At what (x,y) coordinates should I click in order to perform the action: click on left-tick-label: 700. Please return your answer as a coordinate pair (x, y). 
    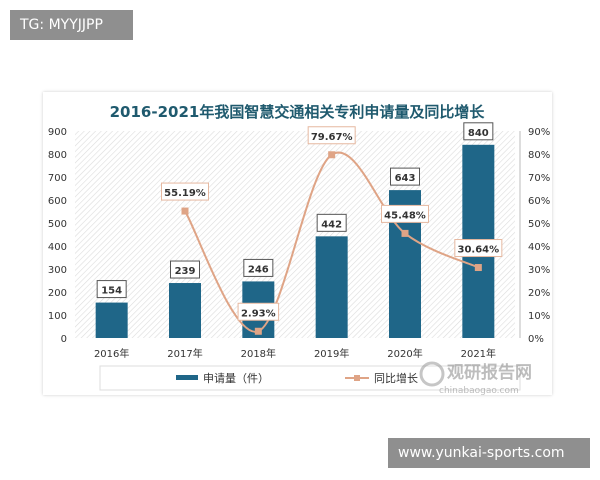
    Looking at the image, I should click on (57, 178).